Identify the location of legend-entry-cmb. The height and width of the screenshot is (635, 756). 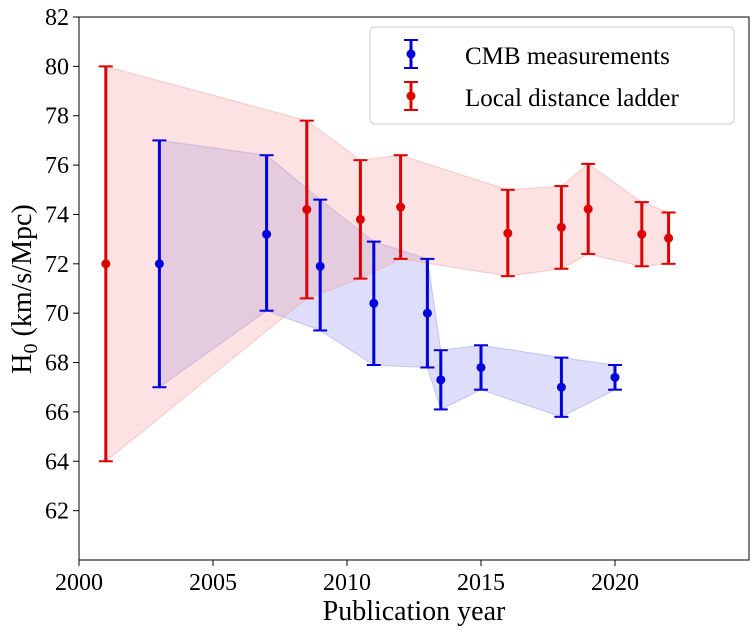
(411, 54).